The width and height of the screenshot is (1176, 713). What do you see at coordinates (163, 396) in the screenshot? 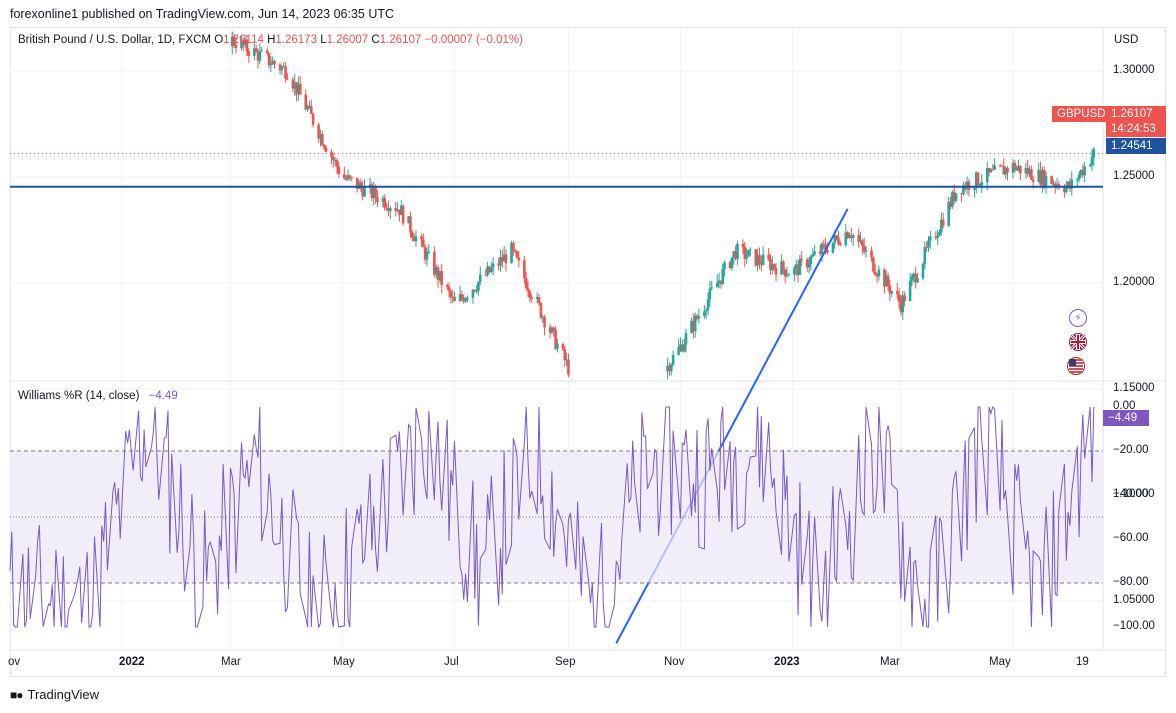
I see `indicator-value: −4.49` at bounding box center [163, 396].